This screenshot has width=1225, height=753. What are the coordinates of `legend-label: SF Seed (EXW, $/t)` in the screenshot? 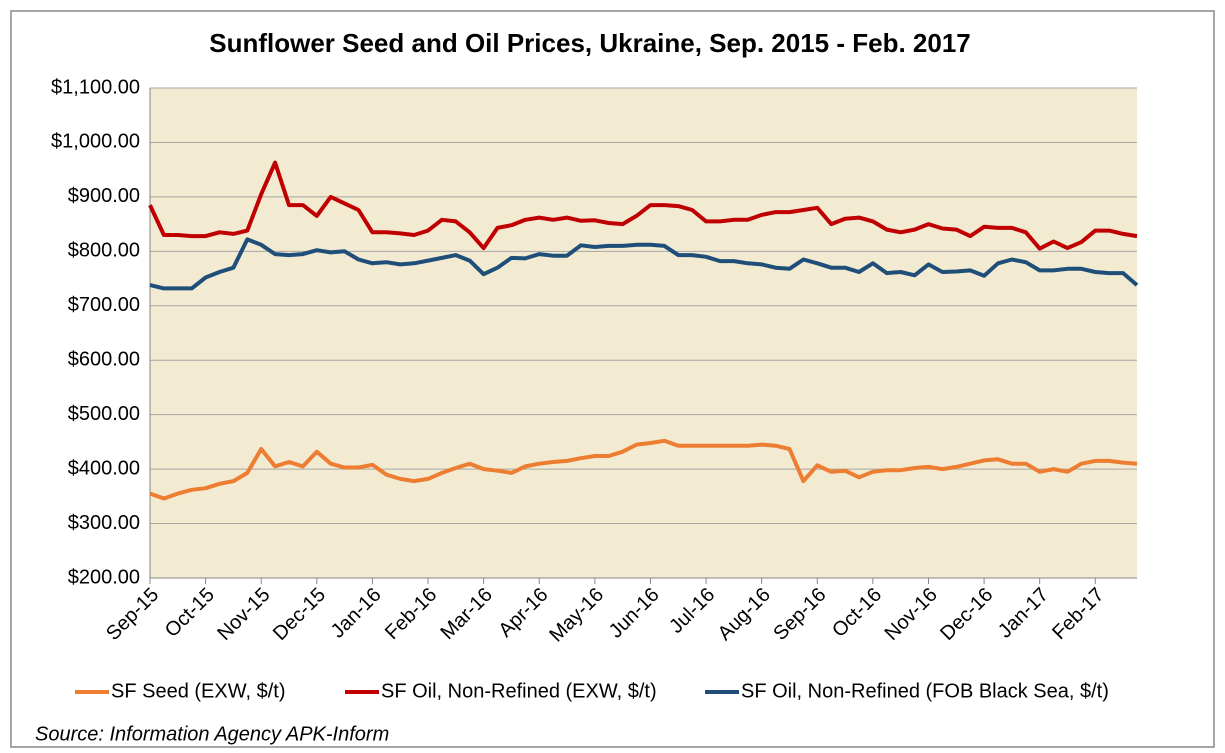 It's located at (198, 691).